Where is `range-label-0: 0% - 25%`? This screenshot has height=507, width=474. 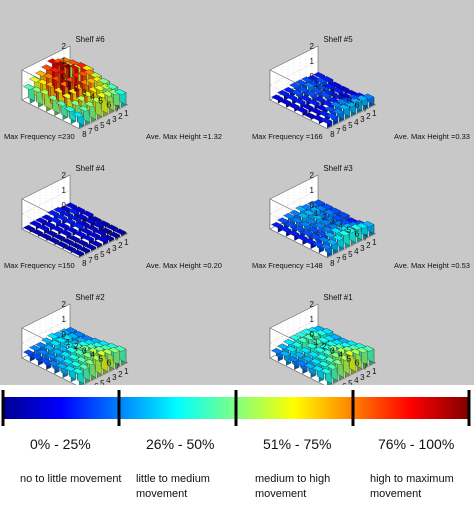 range-label-0: 0% - 25% is located at coordinates (60, 444).